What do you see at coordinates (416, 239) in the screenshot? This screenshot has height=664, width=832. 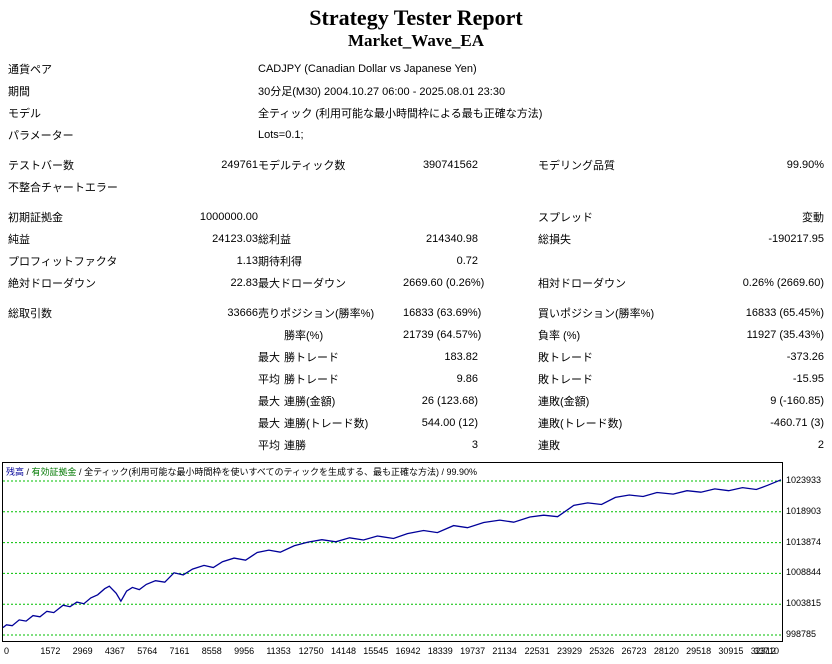 I see `table-row: 純益 24123.03 総利益 214340.98 総損失 -190217.95` at bounding box center [416, 239].